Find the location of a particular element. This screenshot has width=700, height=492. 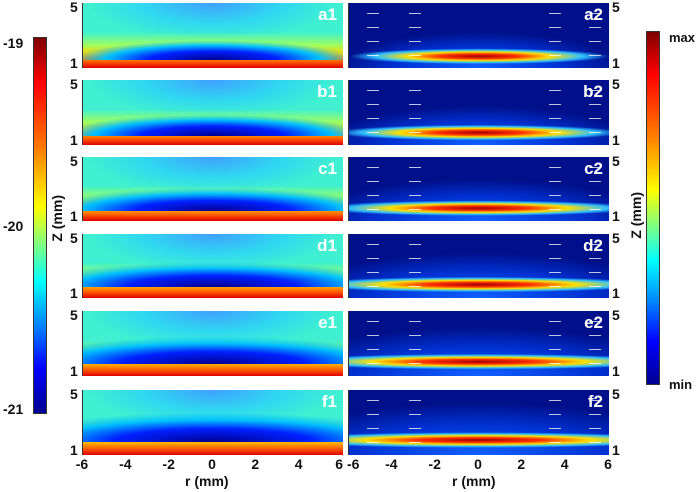

heatmap-panel-right: a2 is located at coordinates (478, 35).